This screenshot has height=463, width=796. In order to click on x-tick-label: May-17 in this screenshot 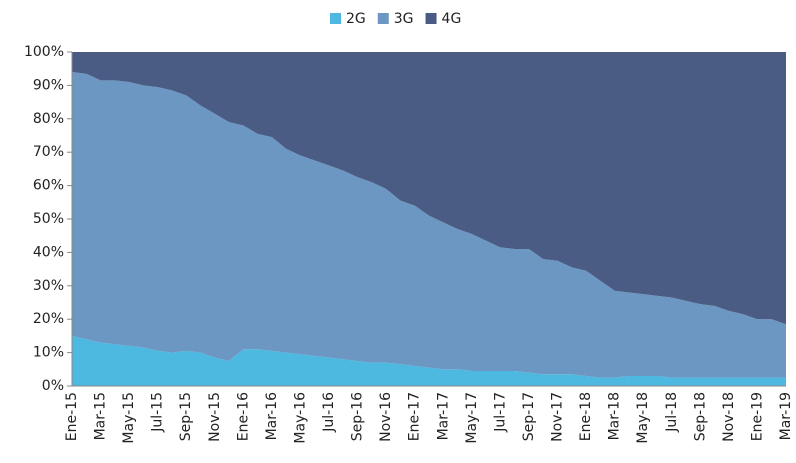, I will do `click(472, 418)`.